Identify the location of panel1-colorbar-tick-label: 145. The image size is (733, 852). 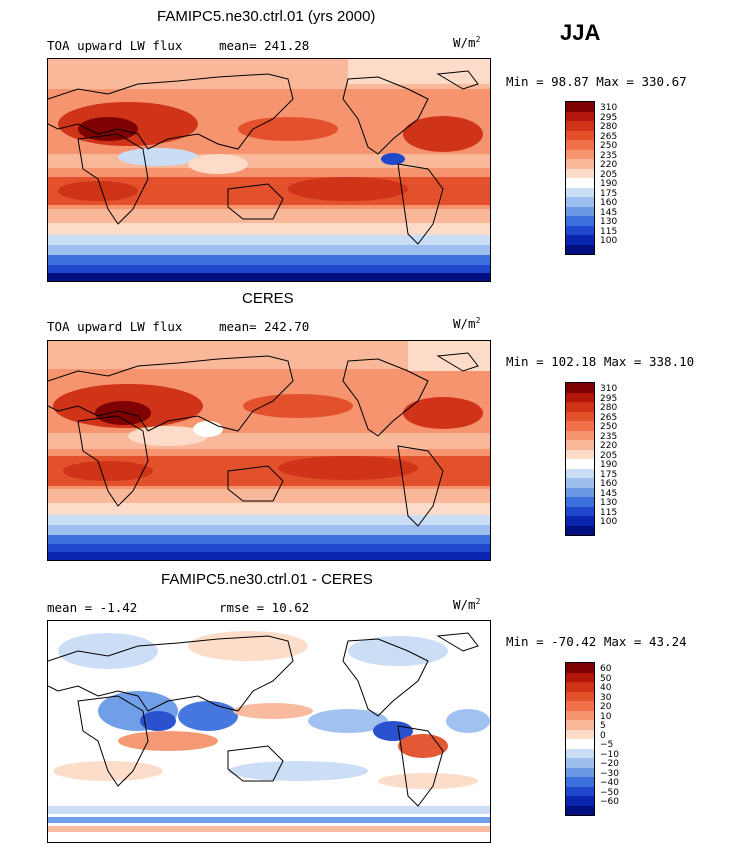
(609, 212).